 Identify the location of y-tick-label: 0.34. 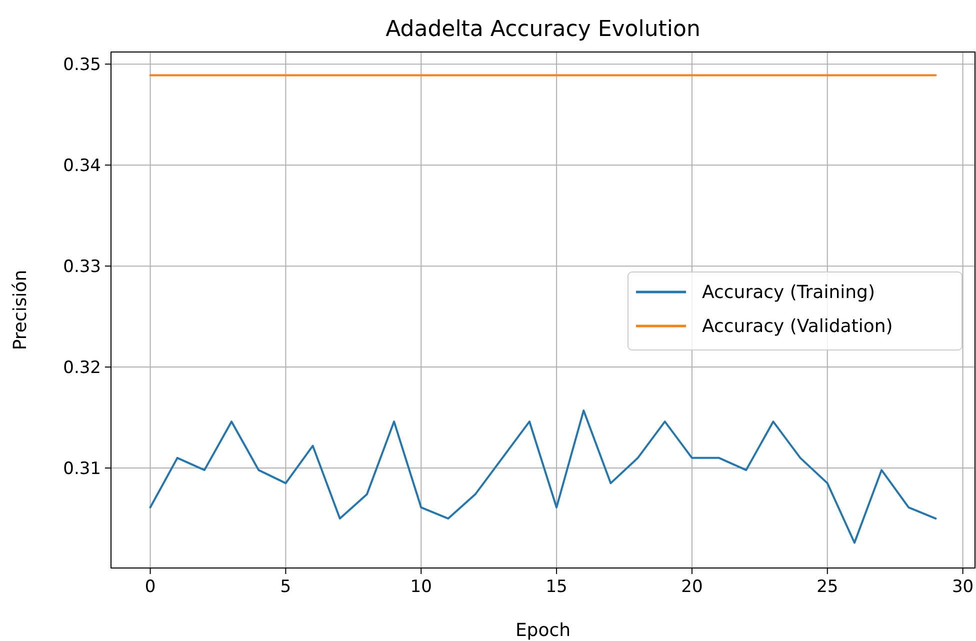
(82, 166).